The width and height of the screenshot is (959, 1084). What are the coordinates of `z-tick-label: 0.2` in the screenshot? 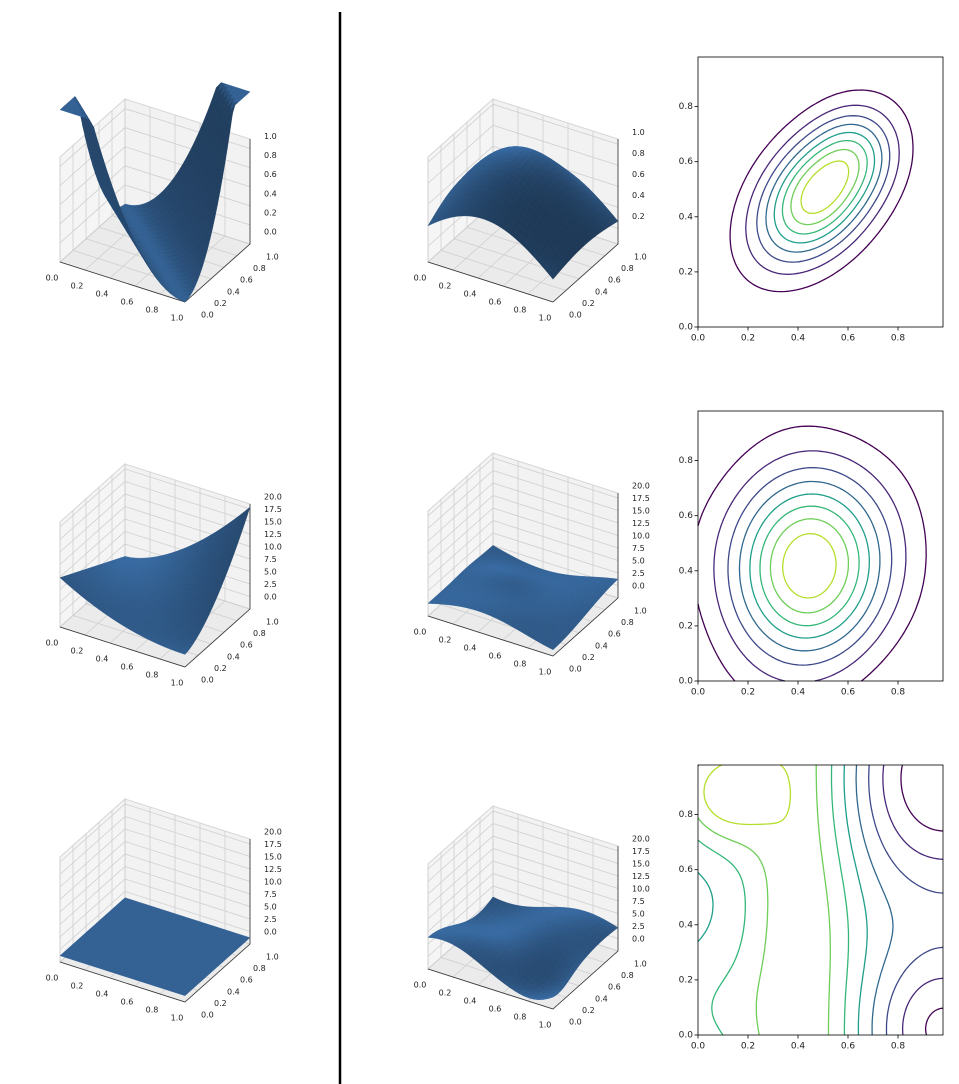 It's located at (638, 216).